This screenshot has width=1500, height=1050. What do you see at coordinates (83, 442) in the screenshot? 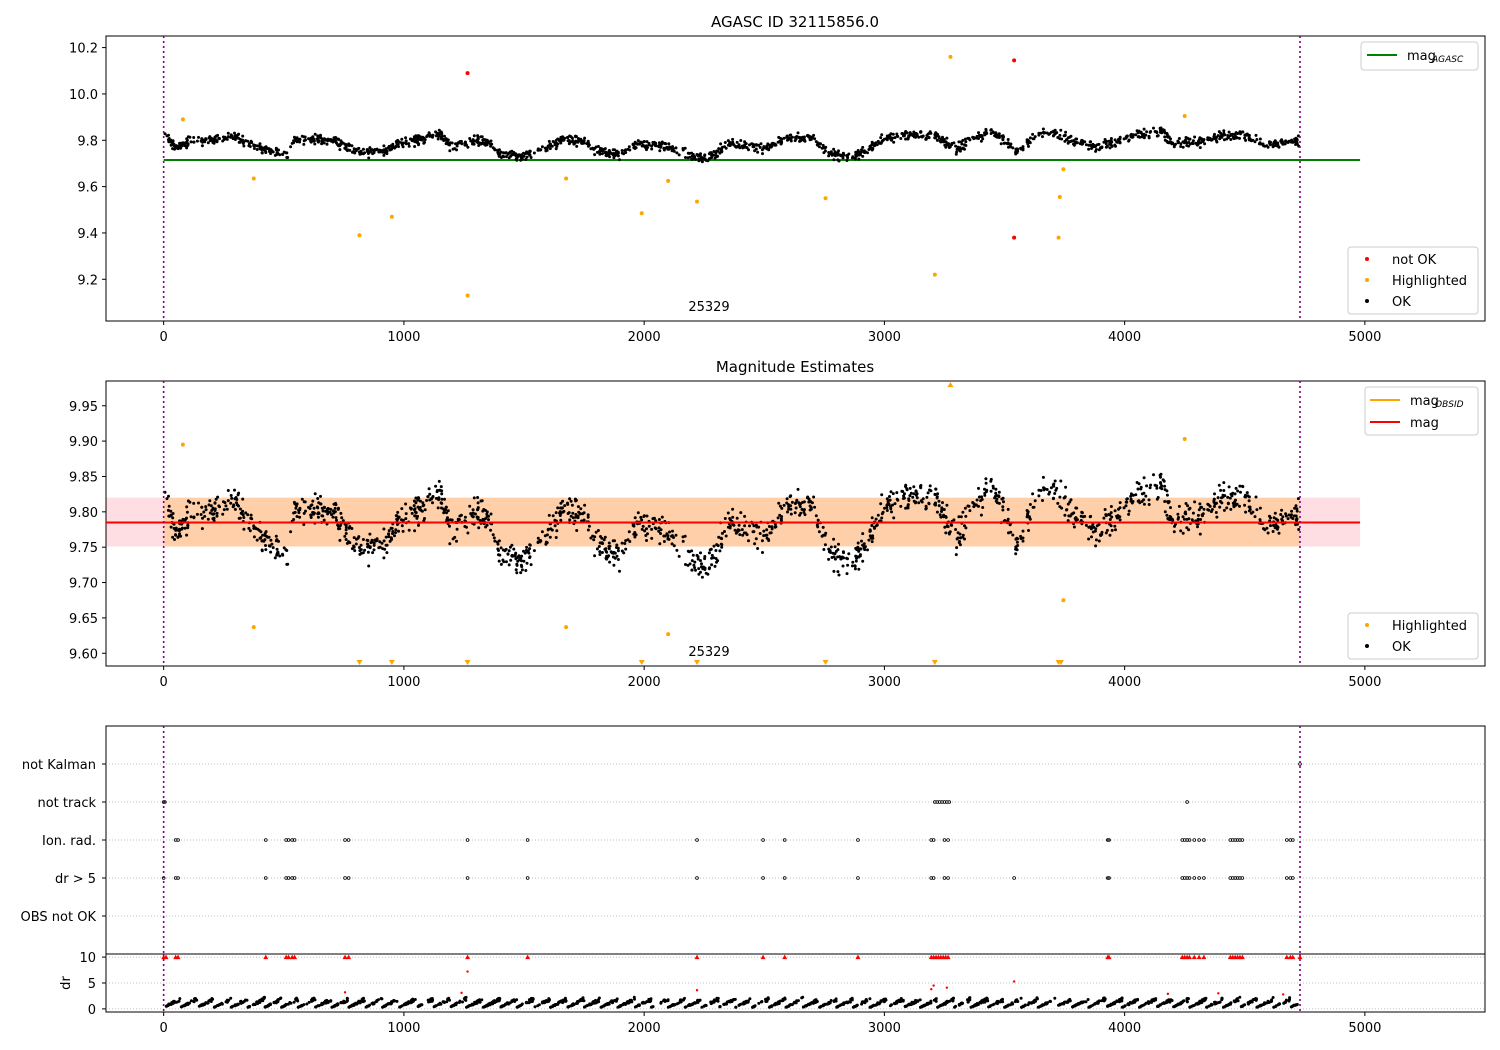
I see `panel-magnitude-ytick-label: 9.90` at bounding box center [83, 442].